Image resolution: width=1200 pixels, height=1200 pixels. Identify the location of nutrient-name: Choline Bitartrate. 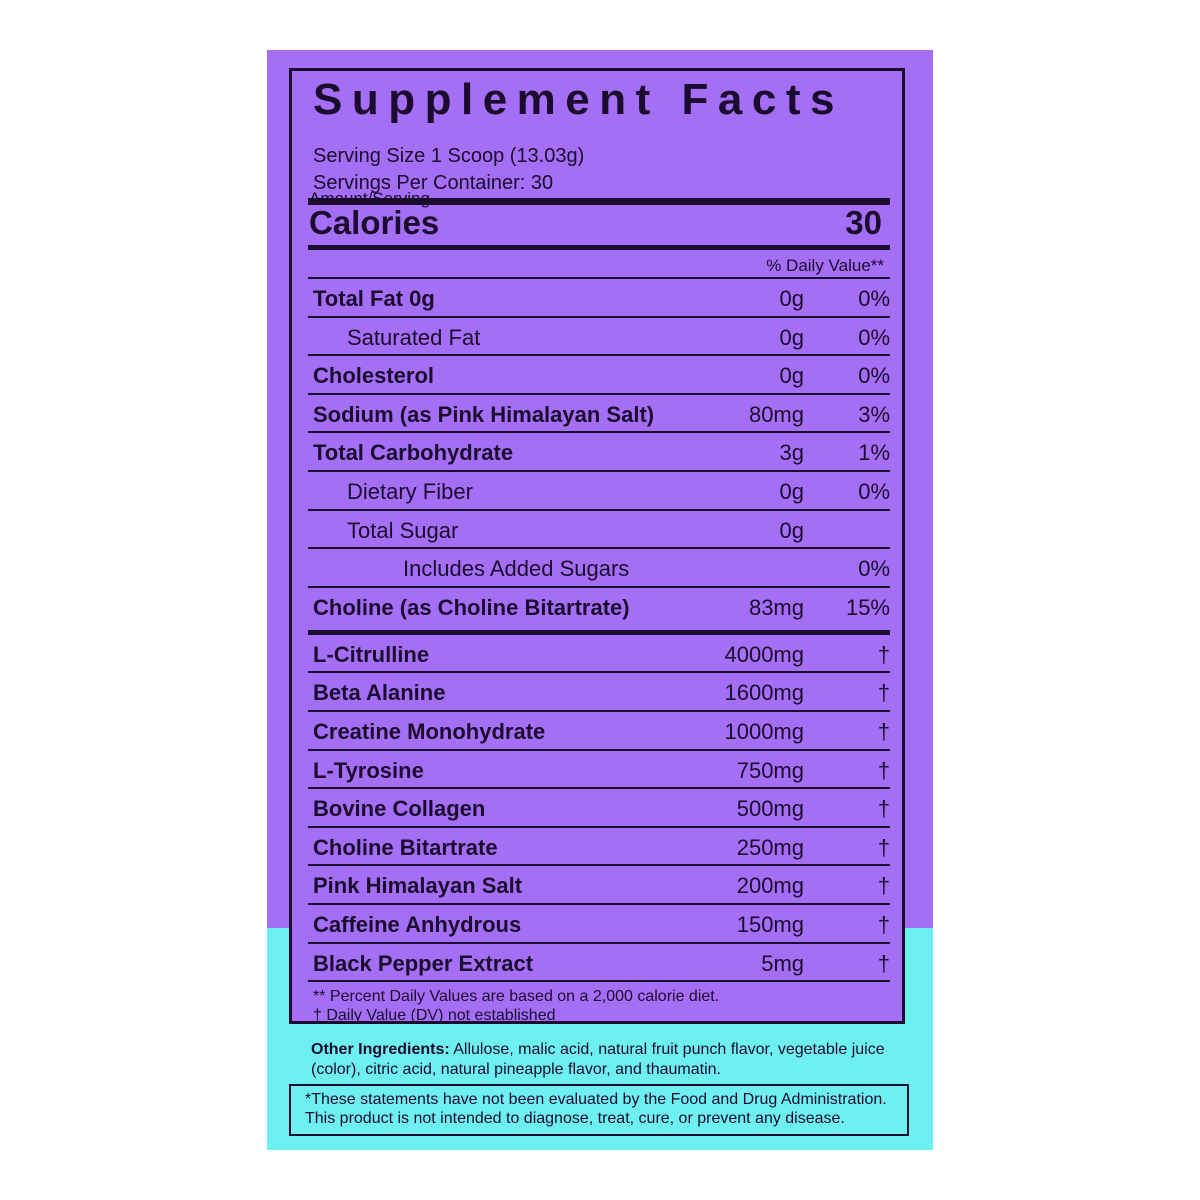
(405, 847).